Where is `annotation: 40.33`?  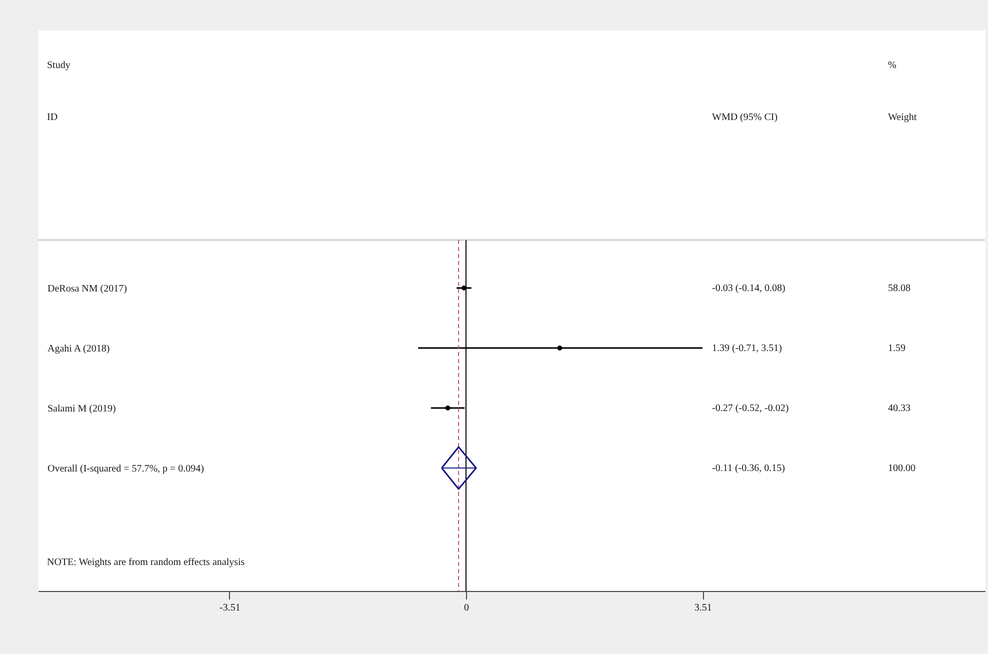 annotation: 40.33 is located at coordinates (899, 408).